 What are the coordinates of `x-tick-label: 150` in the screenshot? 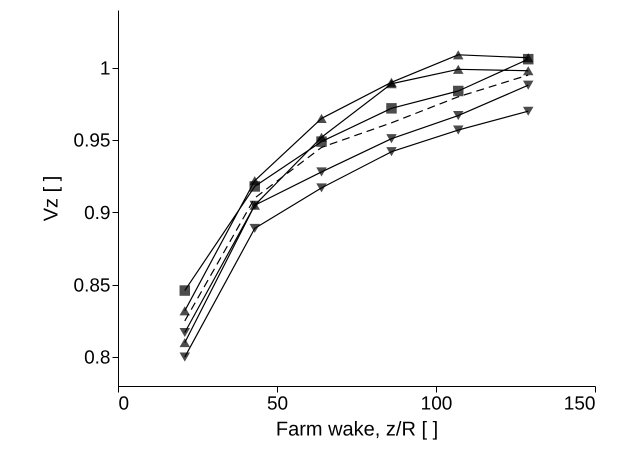 It's located at (580, 404).